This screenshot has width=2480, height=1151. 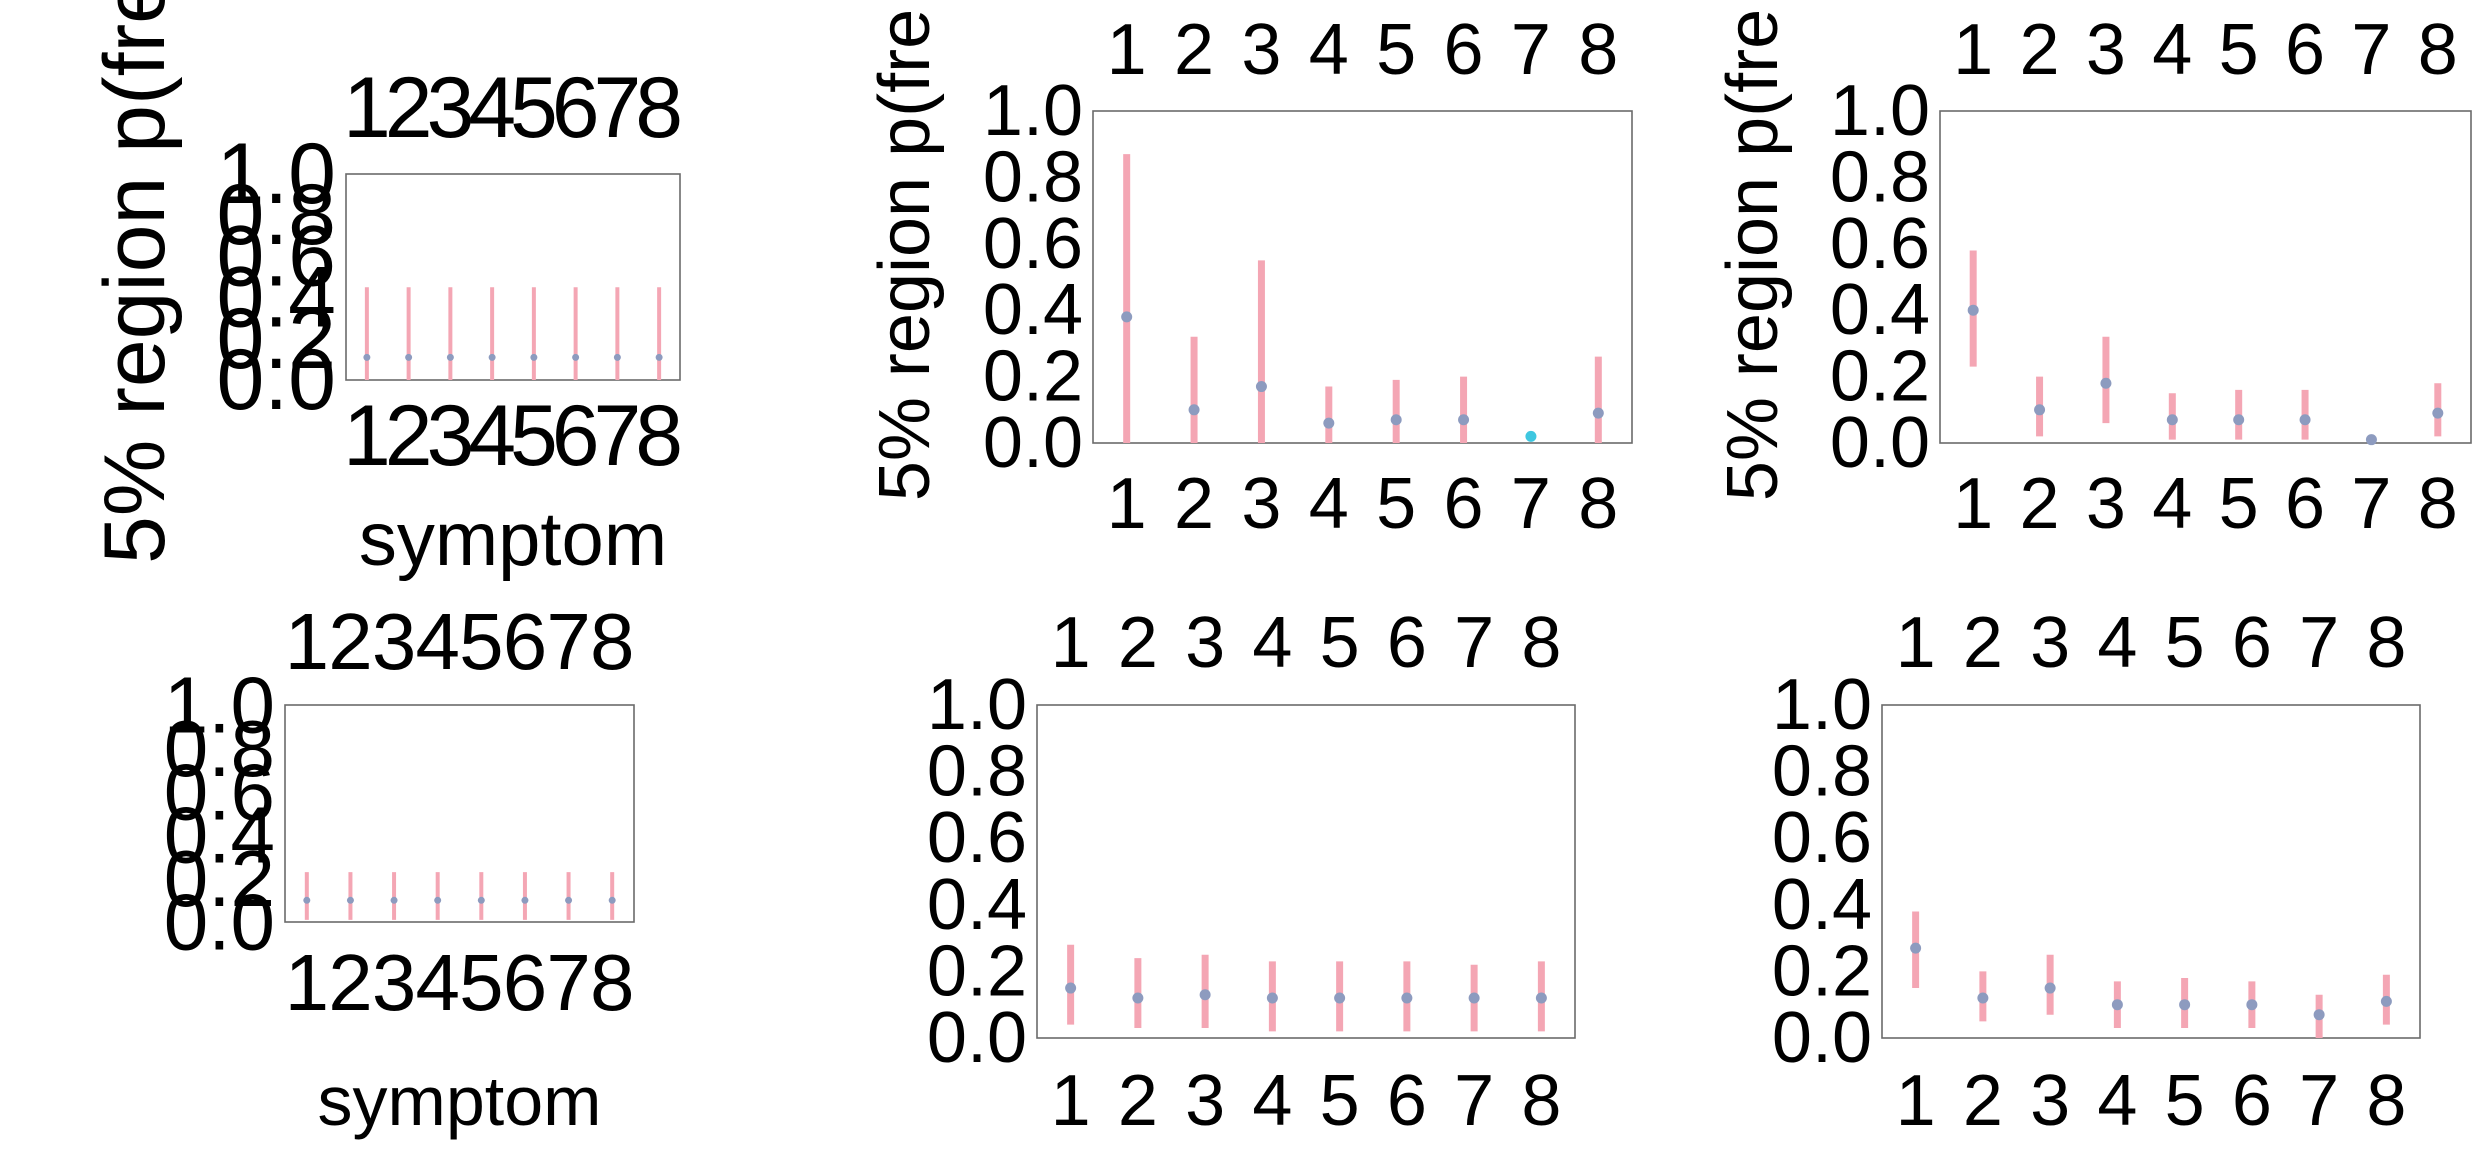 What do you see at coordinates (1753, 255) in the screenshot?
I see `y-axis-label: 5% region p(fre` at bounding box center [1753, 255].